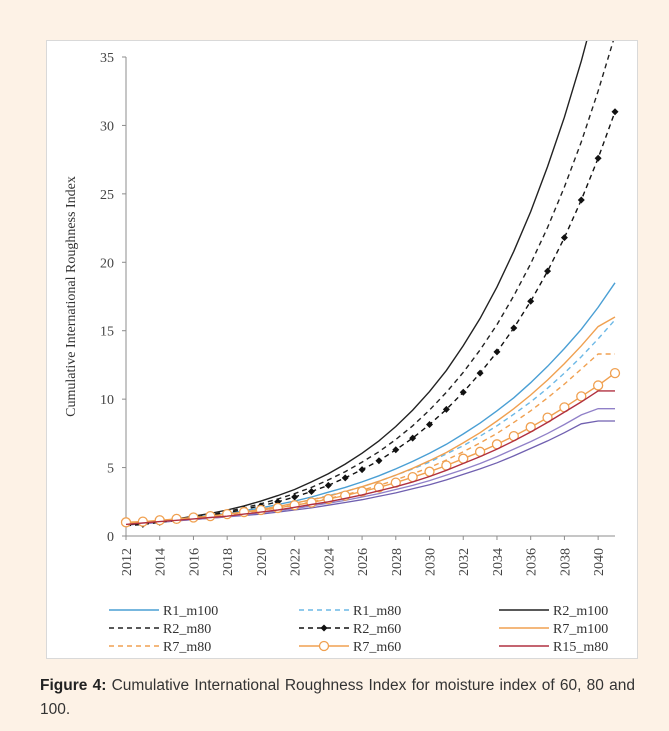 The image size is (669, 731). I want to click on x-tick-label: 2038, so click(565, 562).